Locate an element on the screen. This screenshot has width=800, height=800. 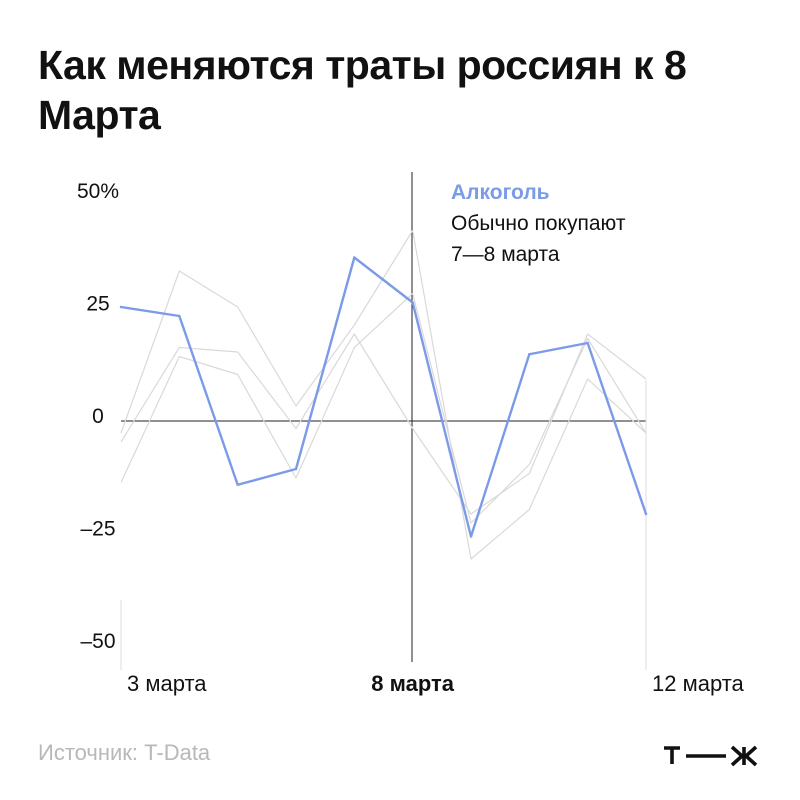
y-tick-label: –50 is located at coordinates (97, 641).